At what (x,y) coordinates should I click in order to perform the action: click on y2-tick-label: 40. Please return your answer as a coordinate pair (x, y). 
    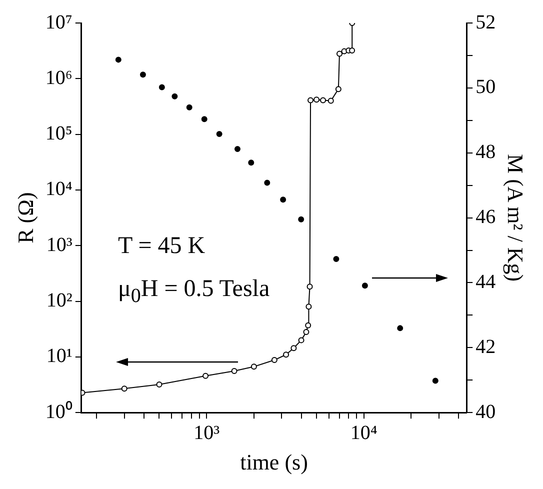
    Looking at the image, I should click on (486, 411).